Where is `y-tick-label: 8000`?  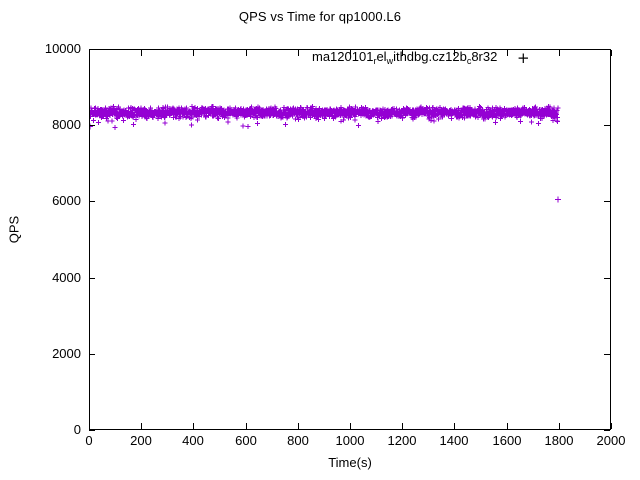 y-tick-label: 8000 is located at coordinates (66, 124).